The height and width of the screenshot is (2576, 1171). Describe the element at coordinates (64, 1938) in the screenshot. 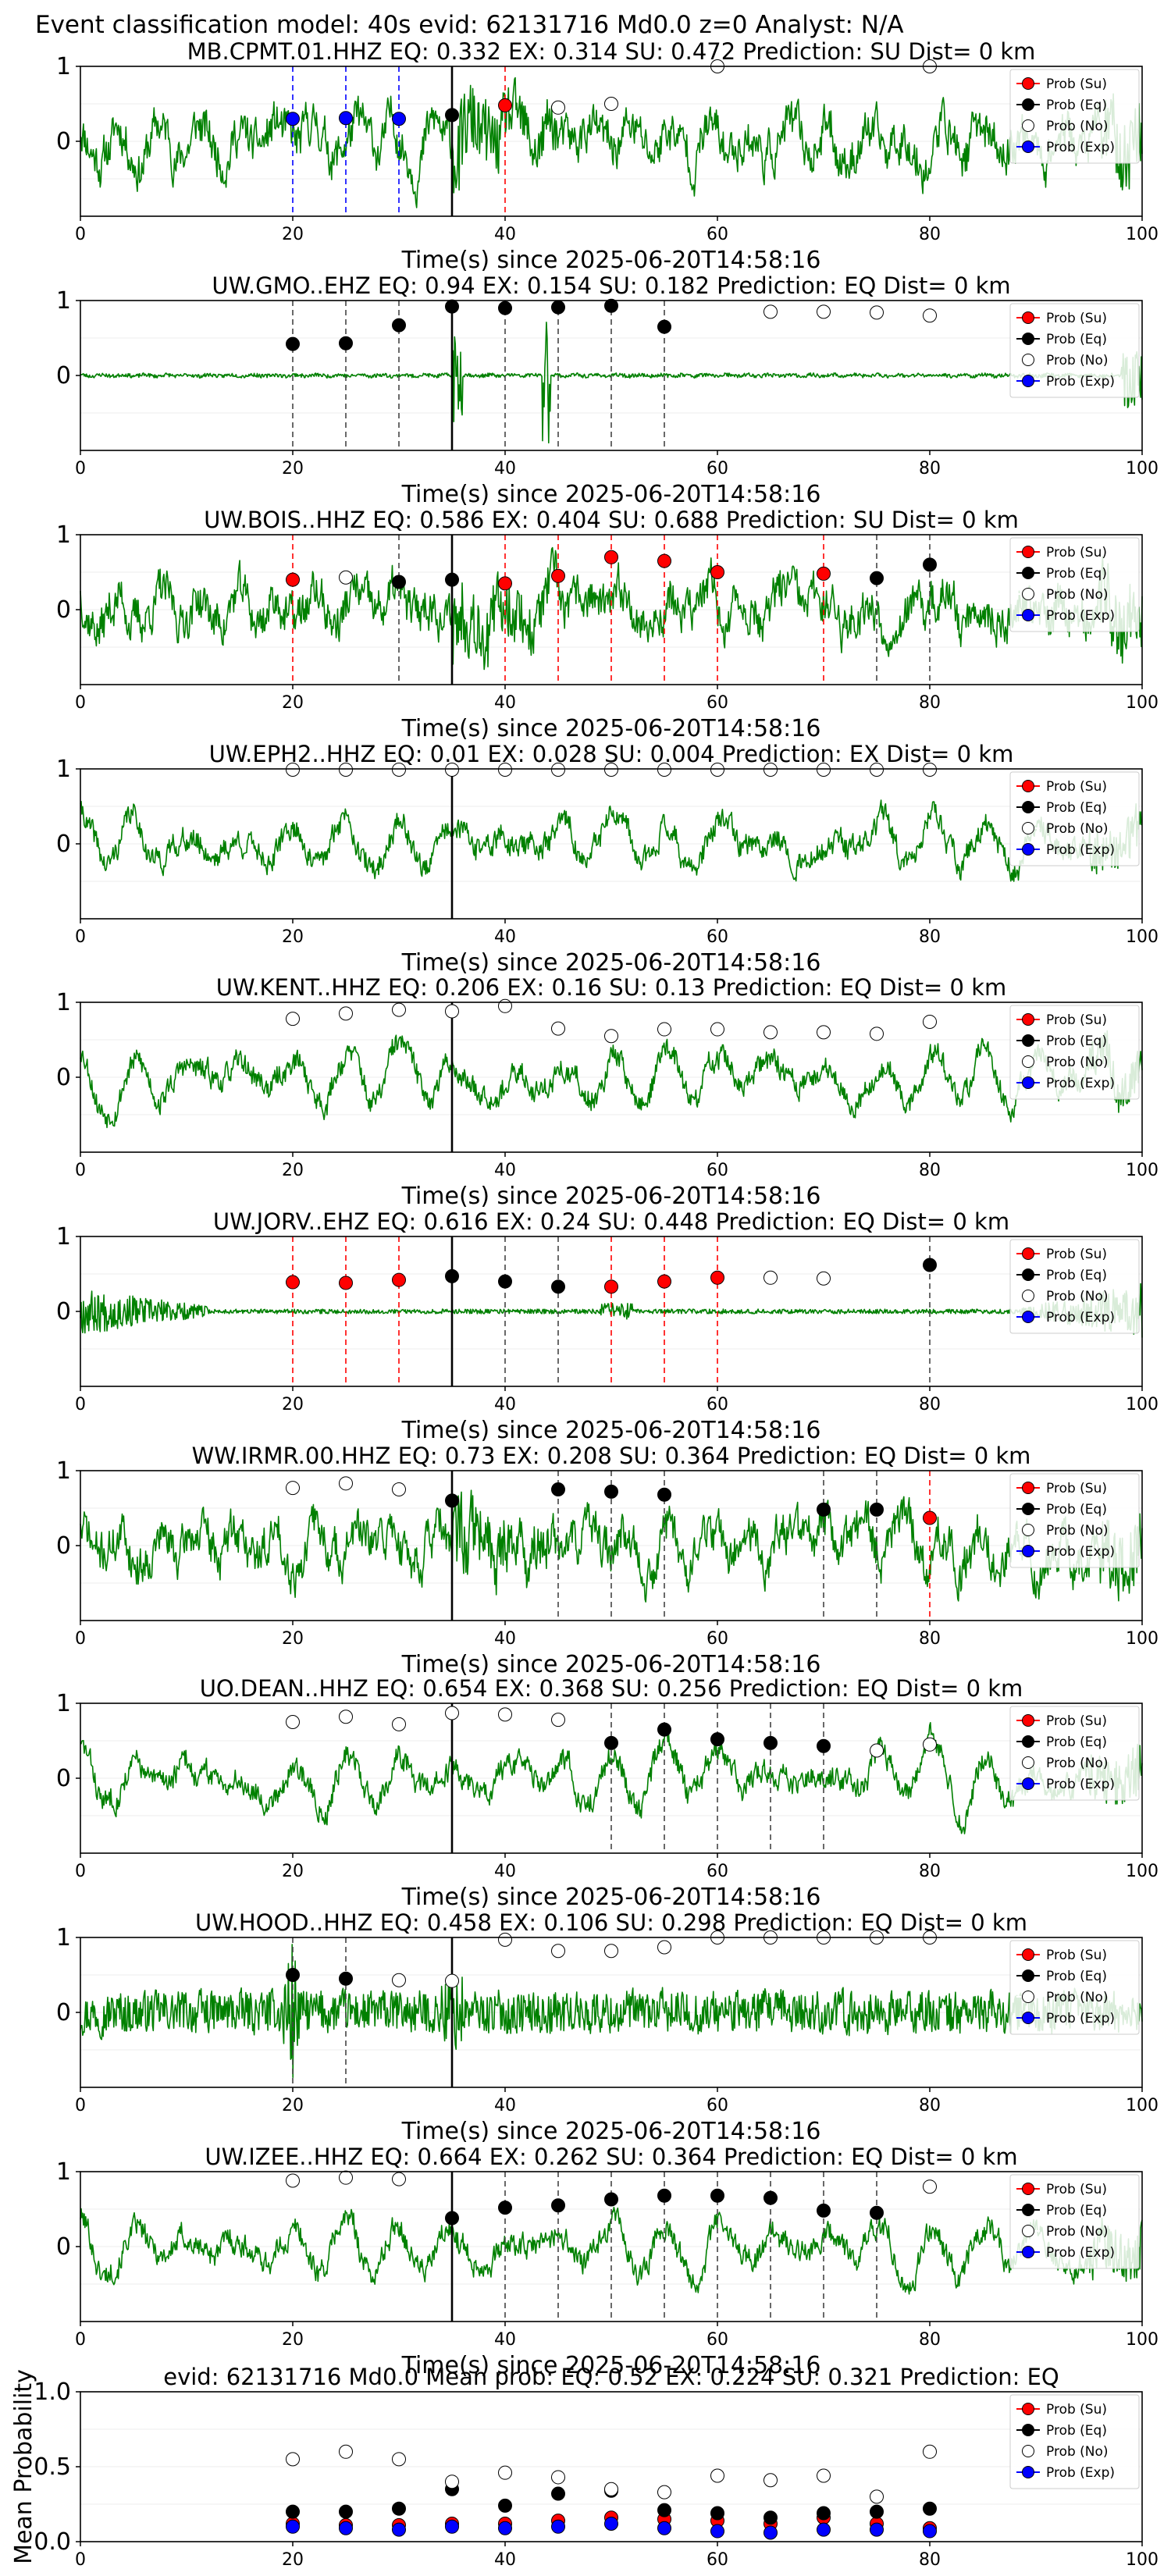

I see `y-tick-label: 1` at that location.